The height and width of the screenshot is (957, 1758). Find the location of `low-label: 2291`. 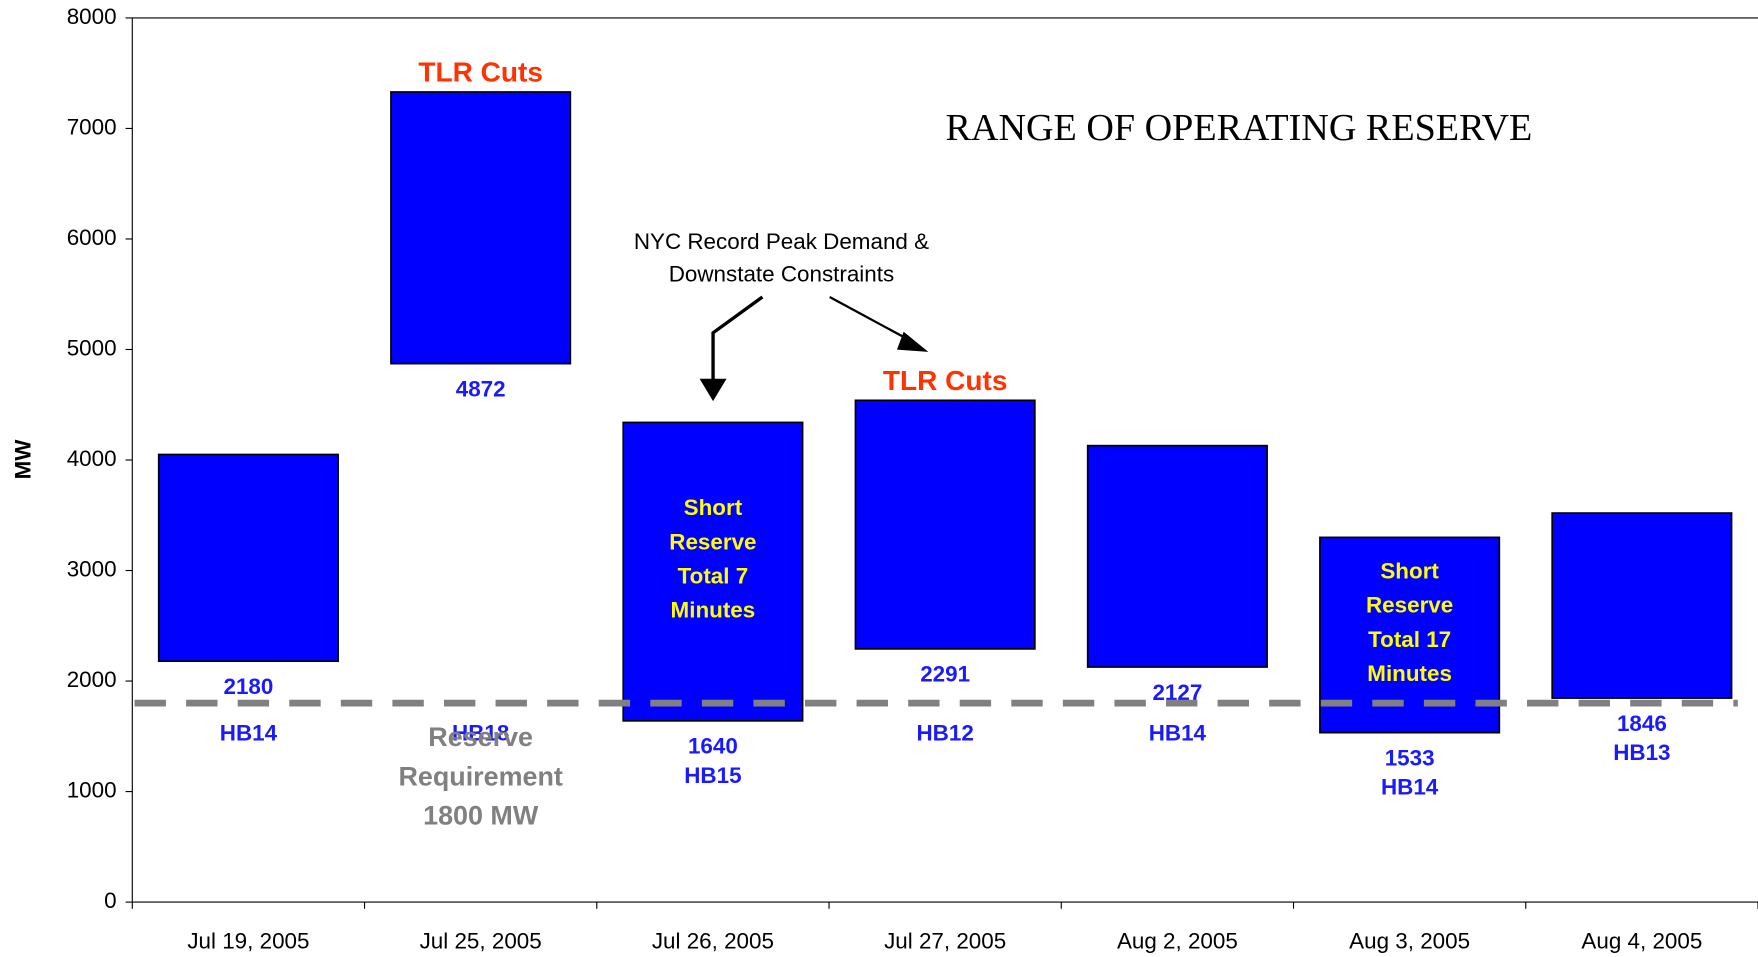

low-label: 2291 is located at coordinates (945, 674).